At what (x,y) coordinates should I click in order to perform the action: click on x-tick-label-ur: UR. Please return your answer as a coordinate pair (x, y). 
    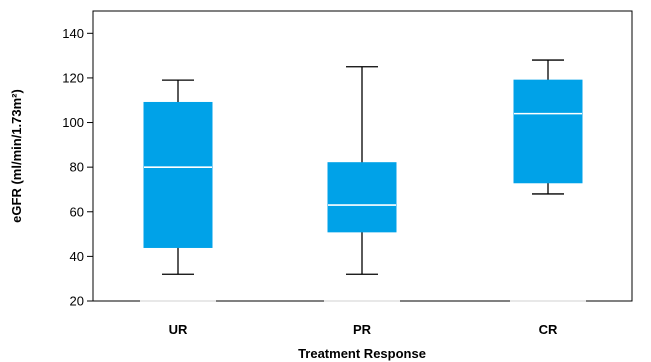
    Looking at the image, I should click on (178, 329).